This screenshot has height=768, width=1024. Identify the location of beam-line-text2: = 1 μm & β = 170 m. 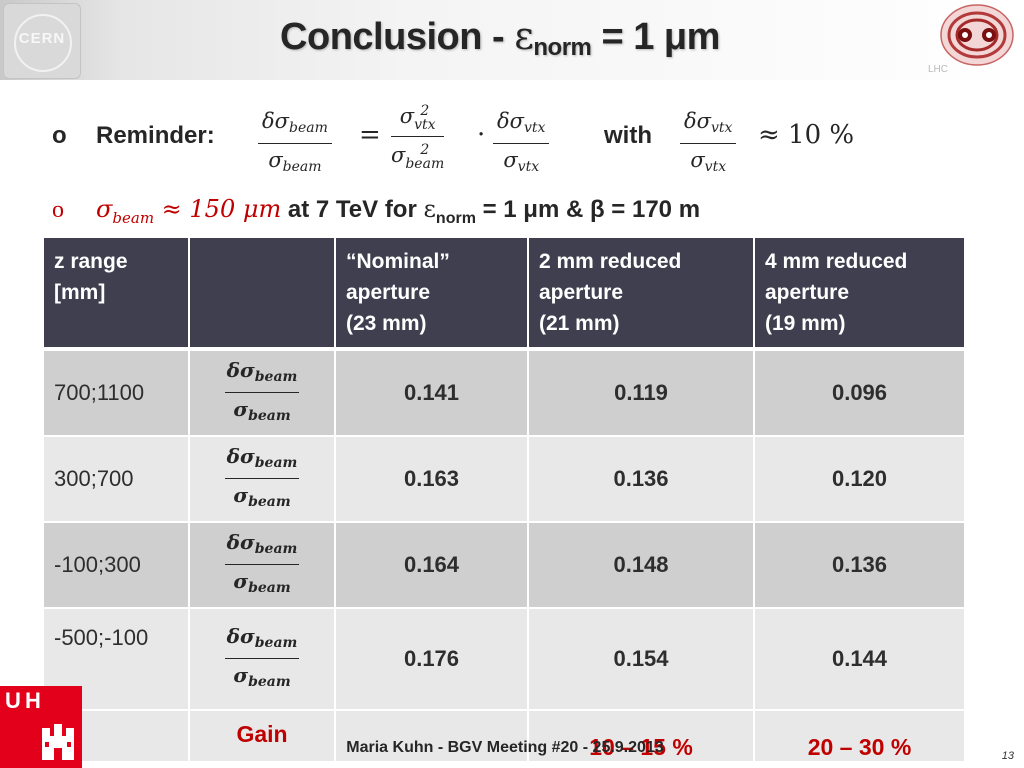
(588, 209).